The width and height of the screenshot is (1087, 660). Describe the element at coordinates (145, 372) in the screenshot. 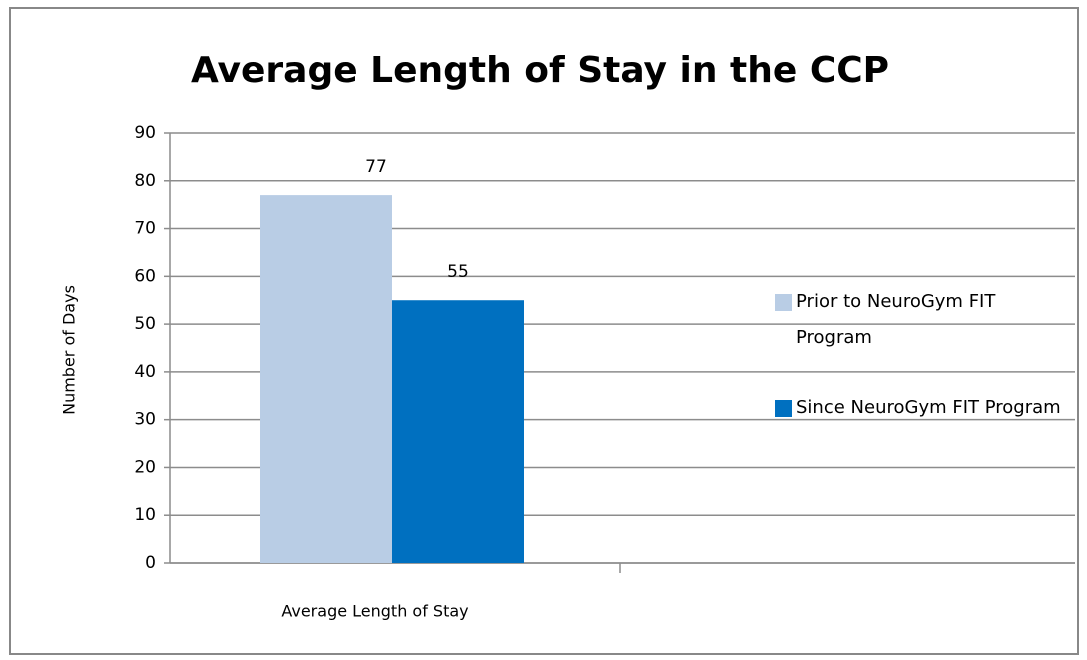

I see `y-tick-label: 40` at that location.